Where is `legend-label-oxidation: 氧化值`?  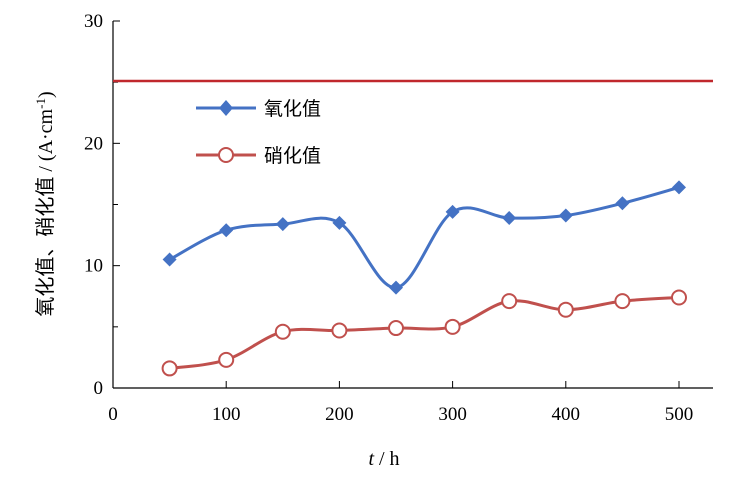
legend-label-oxidation: 氧化值 is located at coordinates (292, 109).